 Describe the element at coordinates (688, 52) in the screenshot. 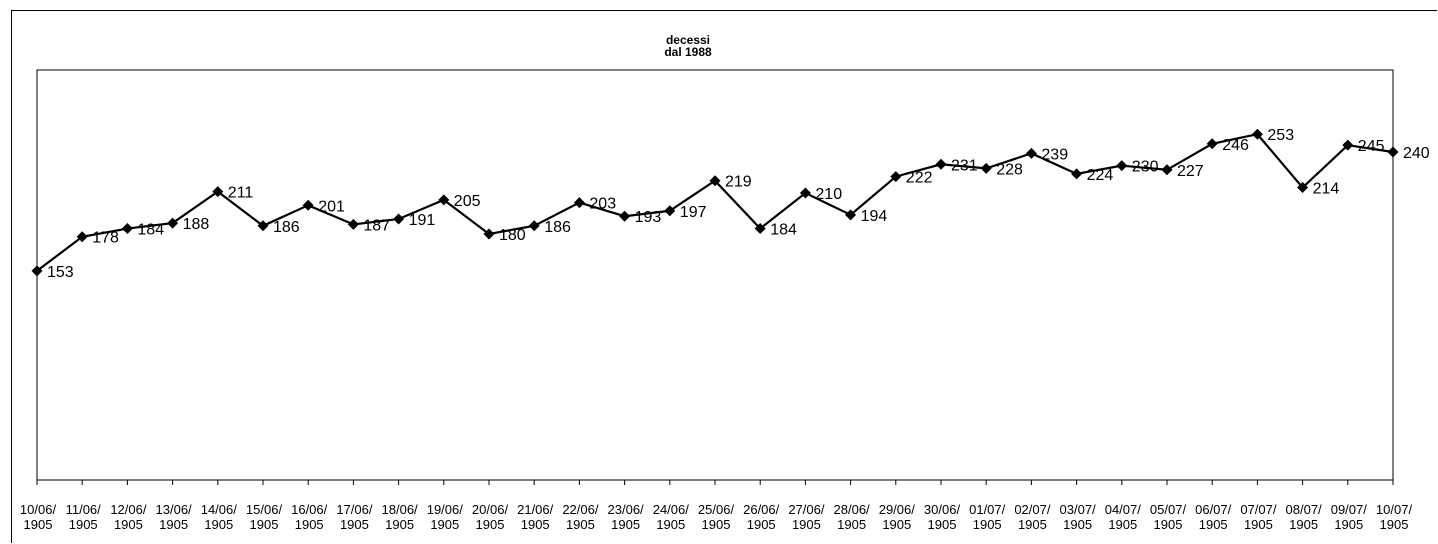

I see `chart-title-line: dal 1988` at that location.